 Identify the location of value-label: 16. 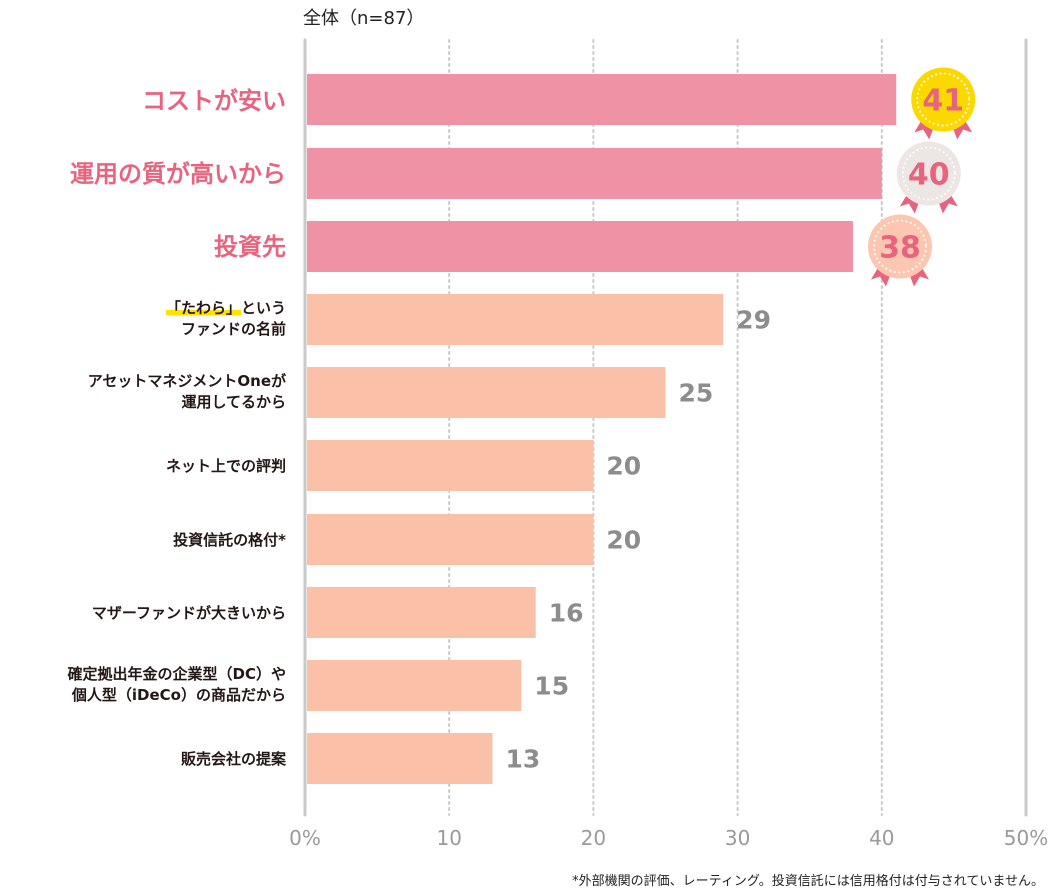
(566, 613).